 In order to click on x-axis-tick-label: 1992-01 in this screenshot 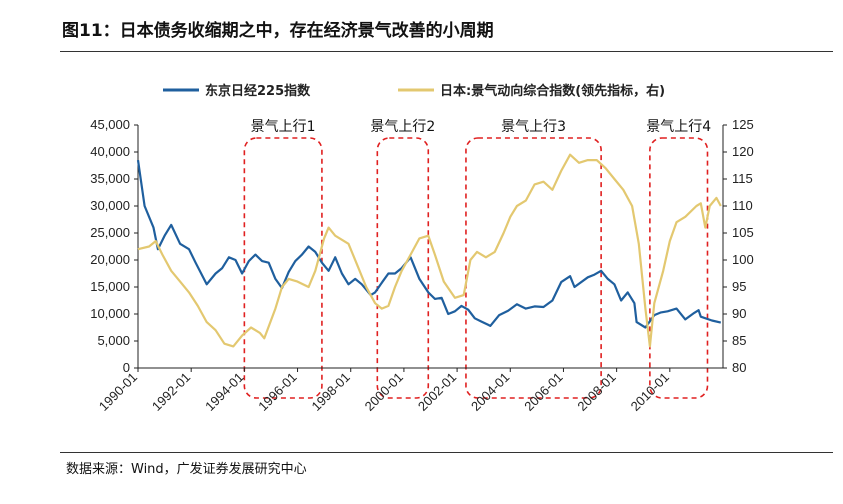, I will do `click(171, 392)`.